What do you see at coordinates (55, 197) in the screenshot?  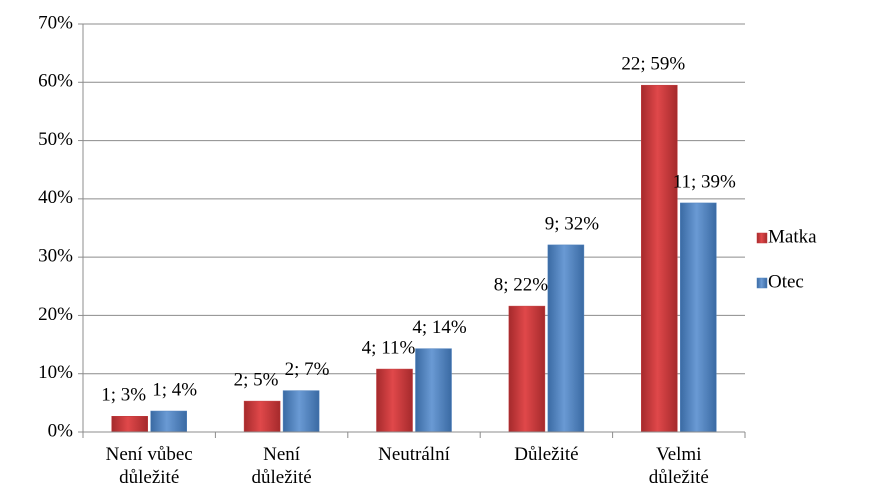 I see `y-tick-label: 40%` at bounding box center [55, 197].